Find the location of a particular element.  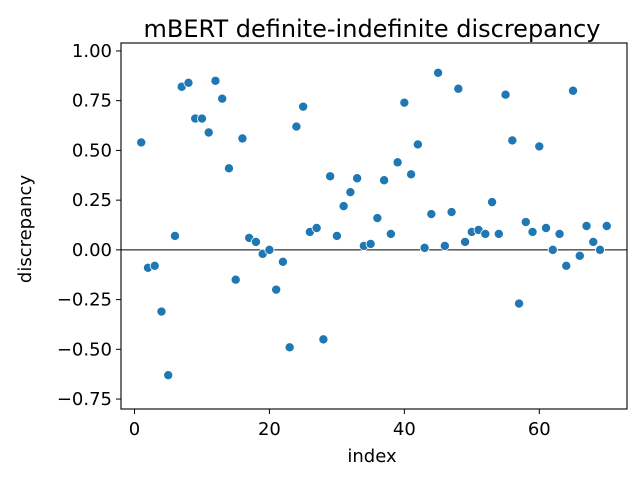

y-axis-label: discrepancy is located at coordinates (25, 229).